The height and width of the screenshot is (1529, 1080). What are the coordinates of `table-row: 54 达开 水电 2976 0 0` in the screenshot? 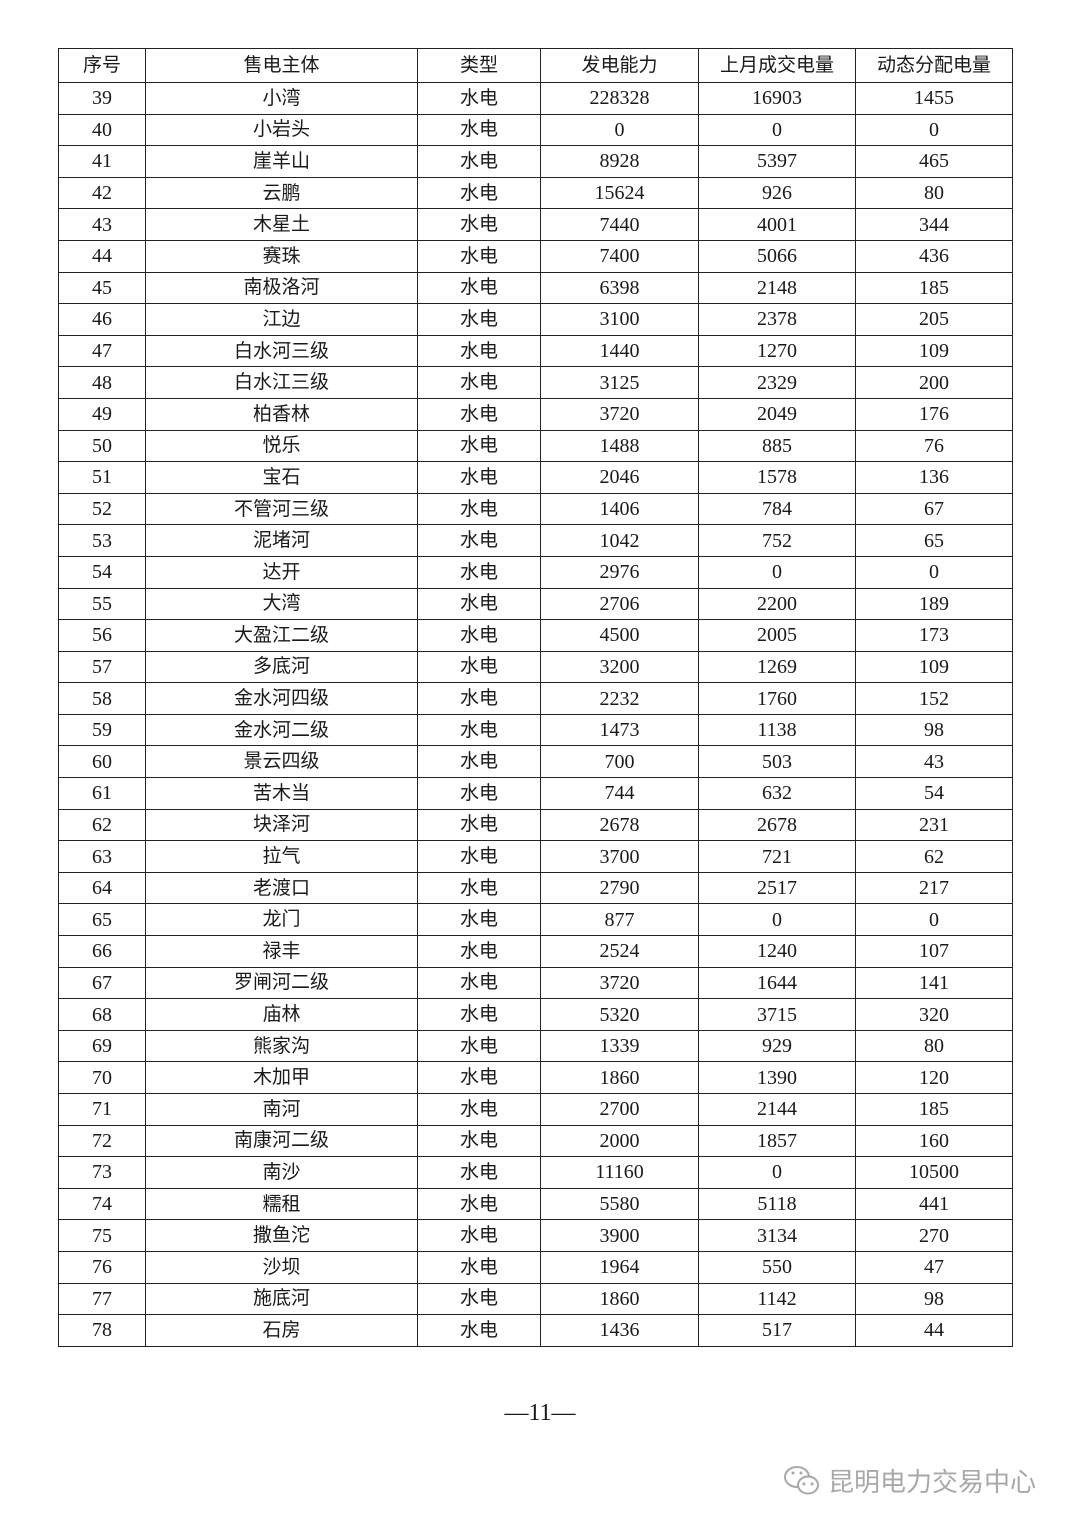 It's located at (535, 572).